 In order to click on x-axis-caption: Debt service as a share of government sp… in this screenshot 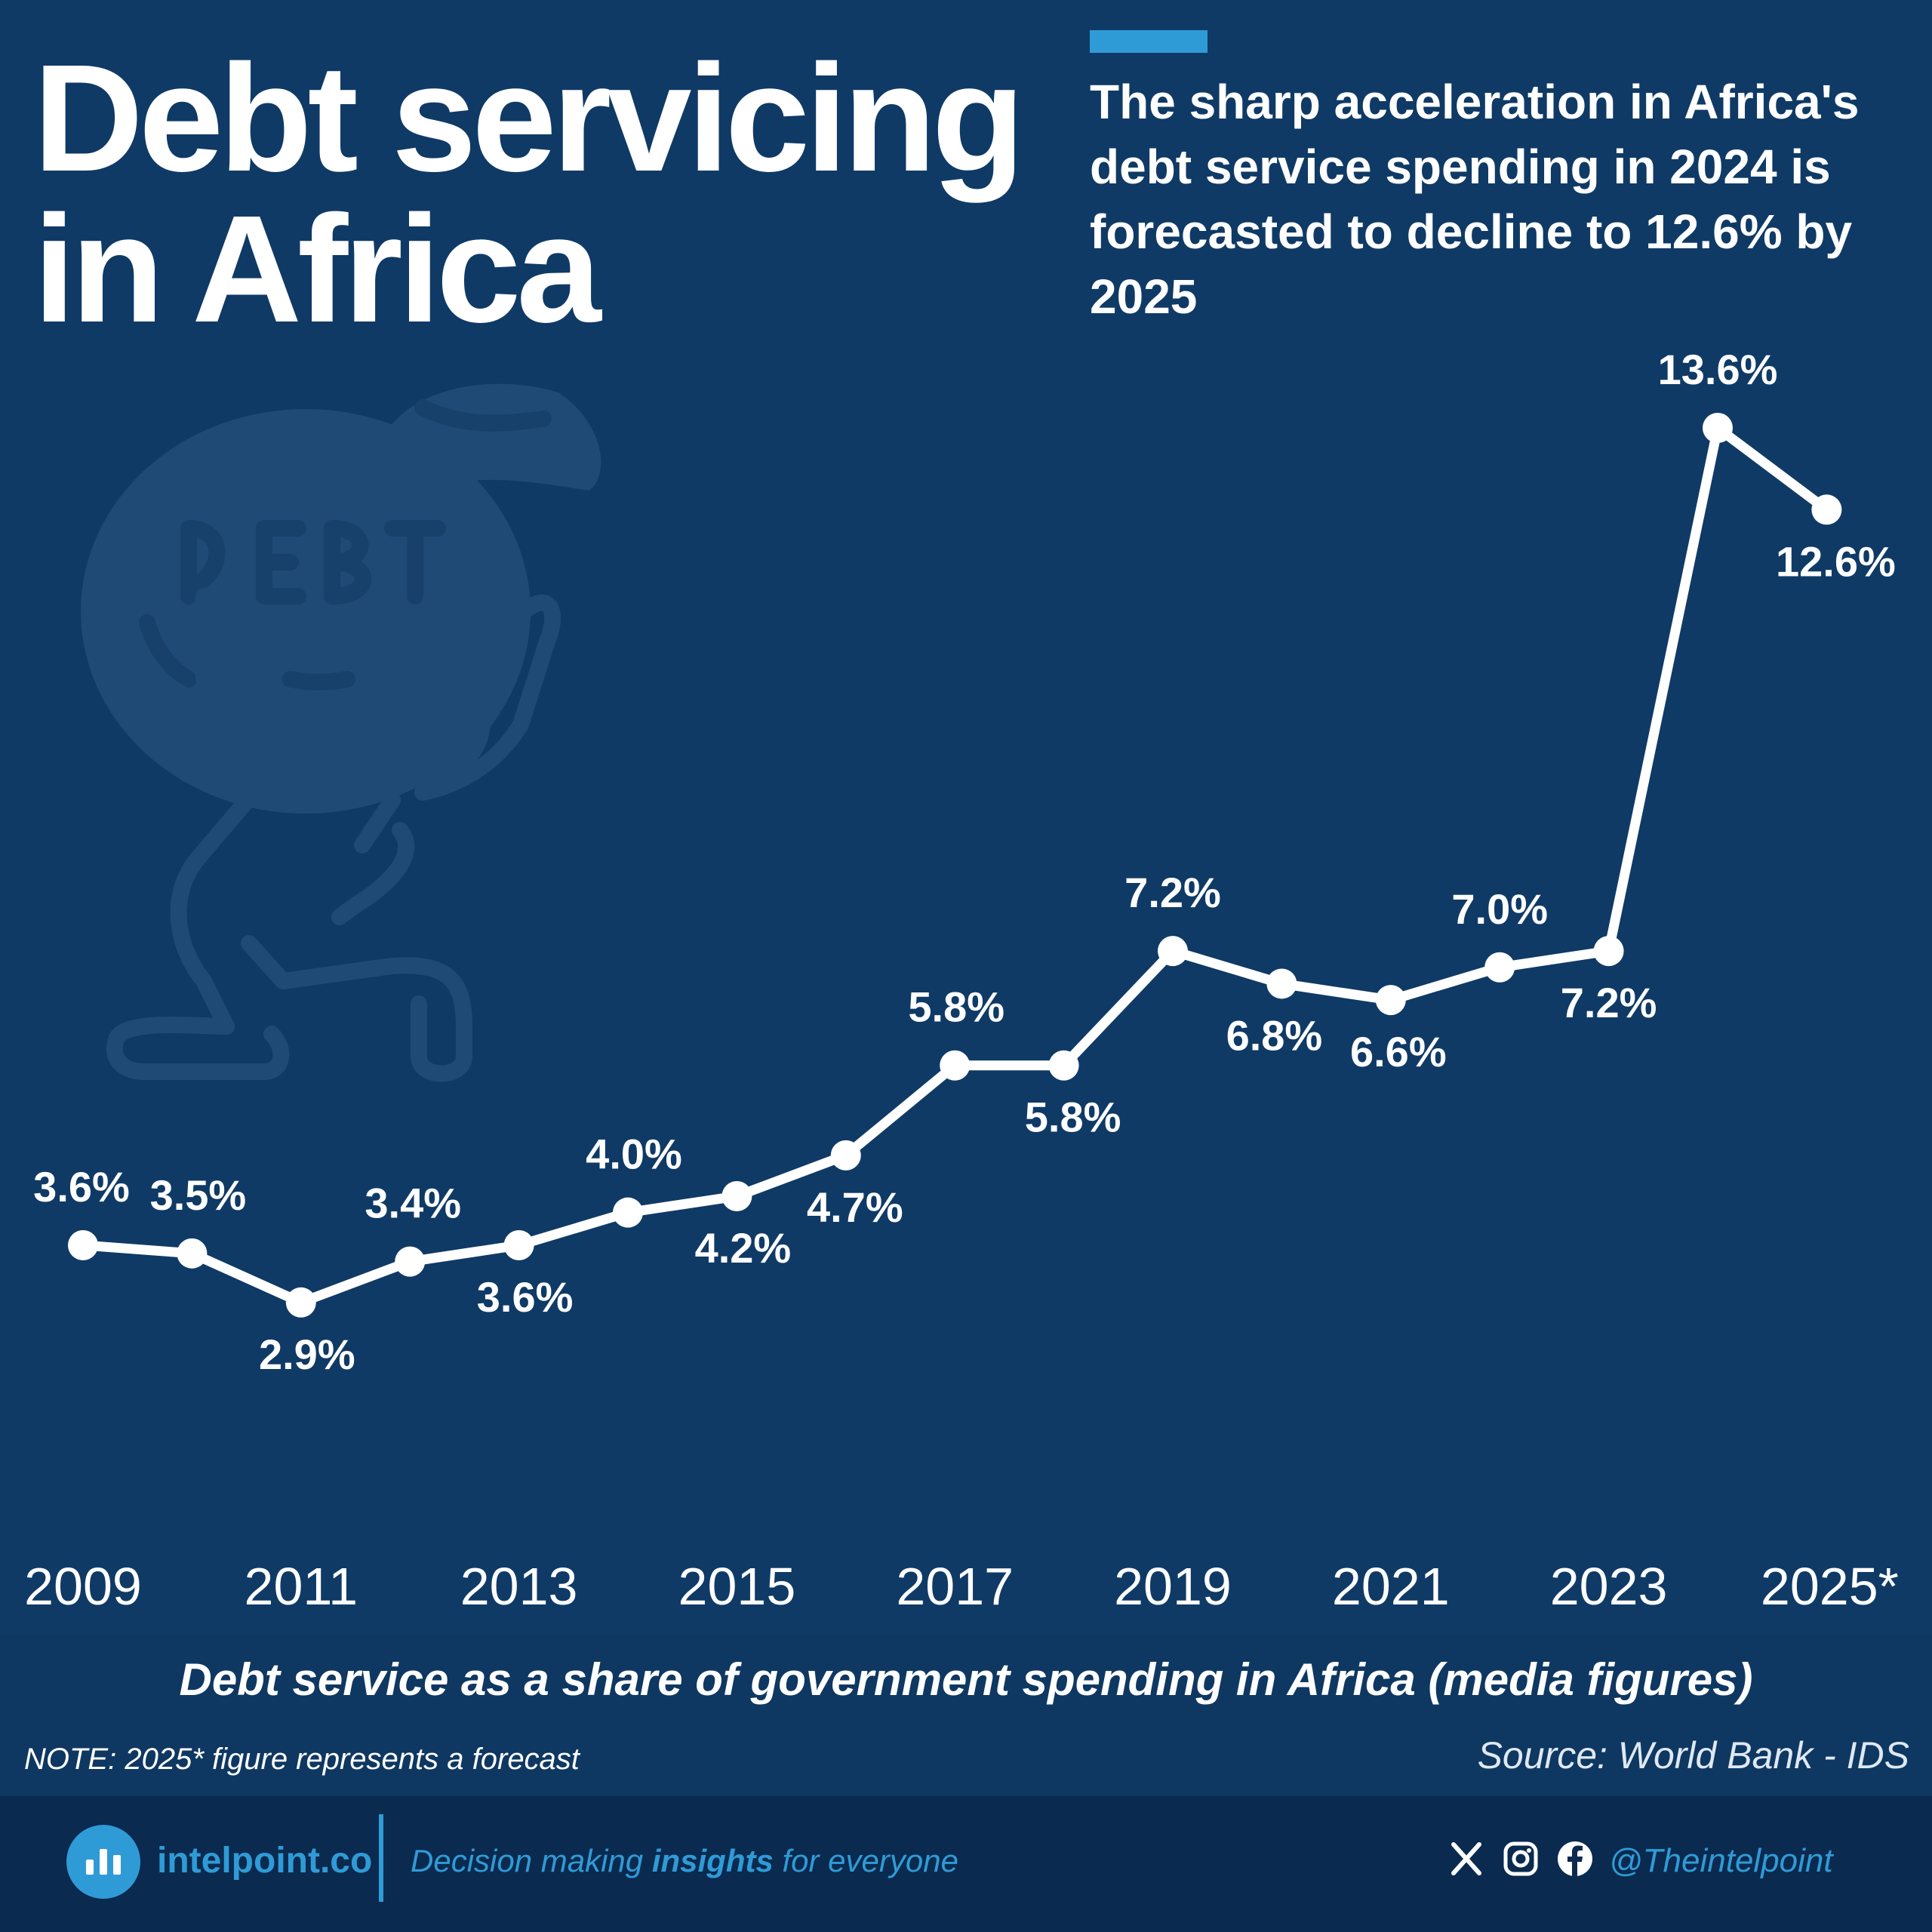, I will do `click(966, 1679)`.